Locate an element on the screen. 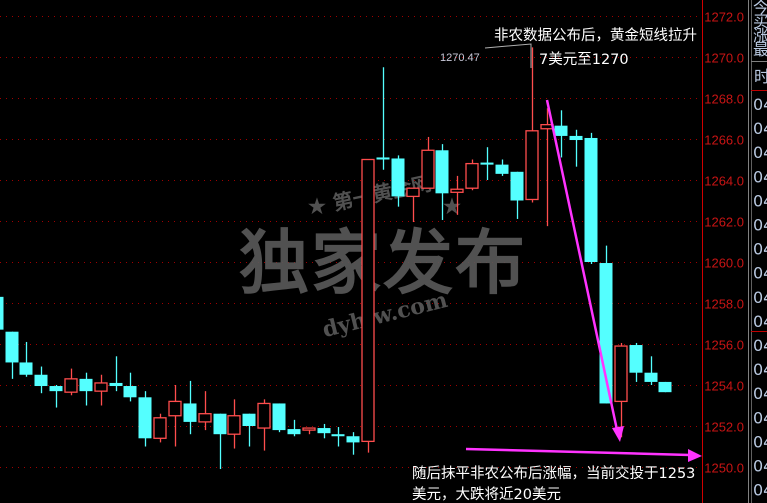  y-tick-label: 1250.0 is located at coordinates (724, 468).